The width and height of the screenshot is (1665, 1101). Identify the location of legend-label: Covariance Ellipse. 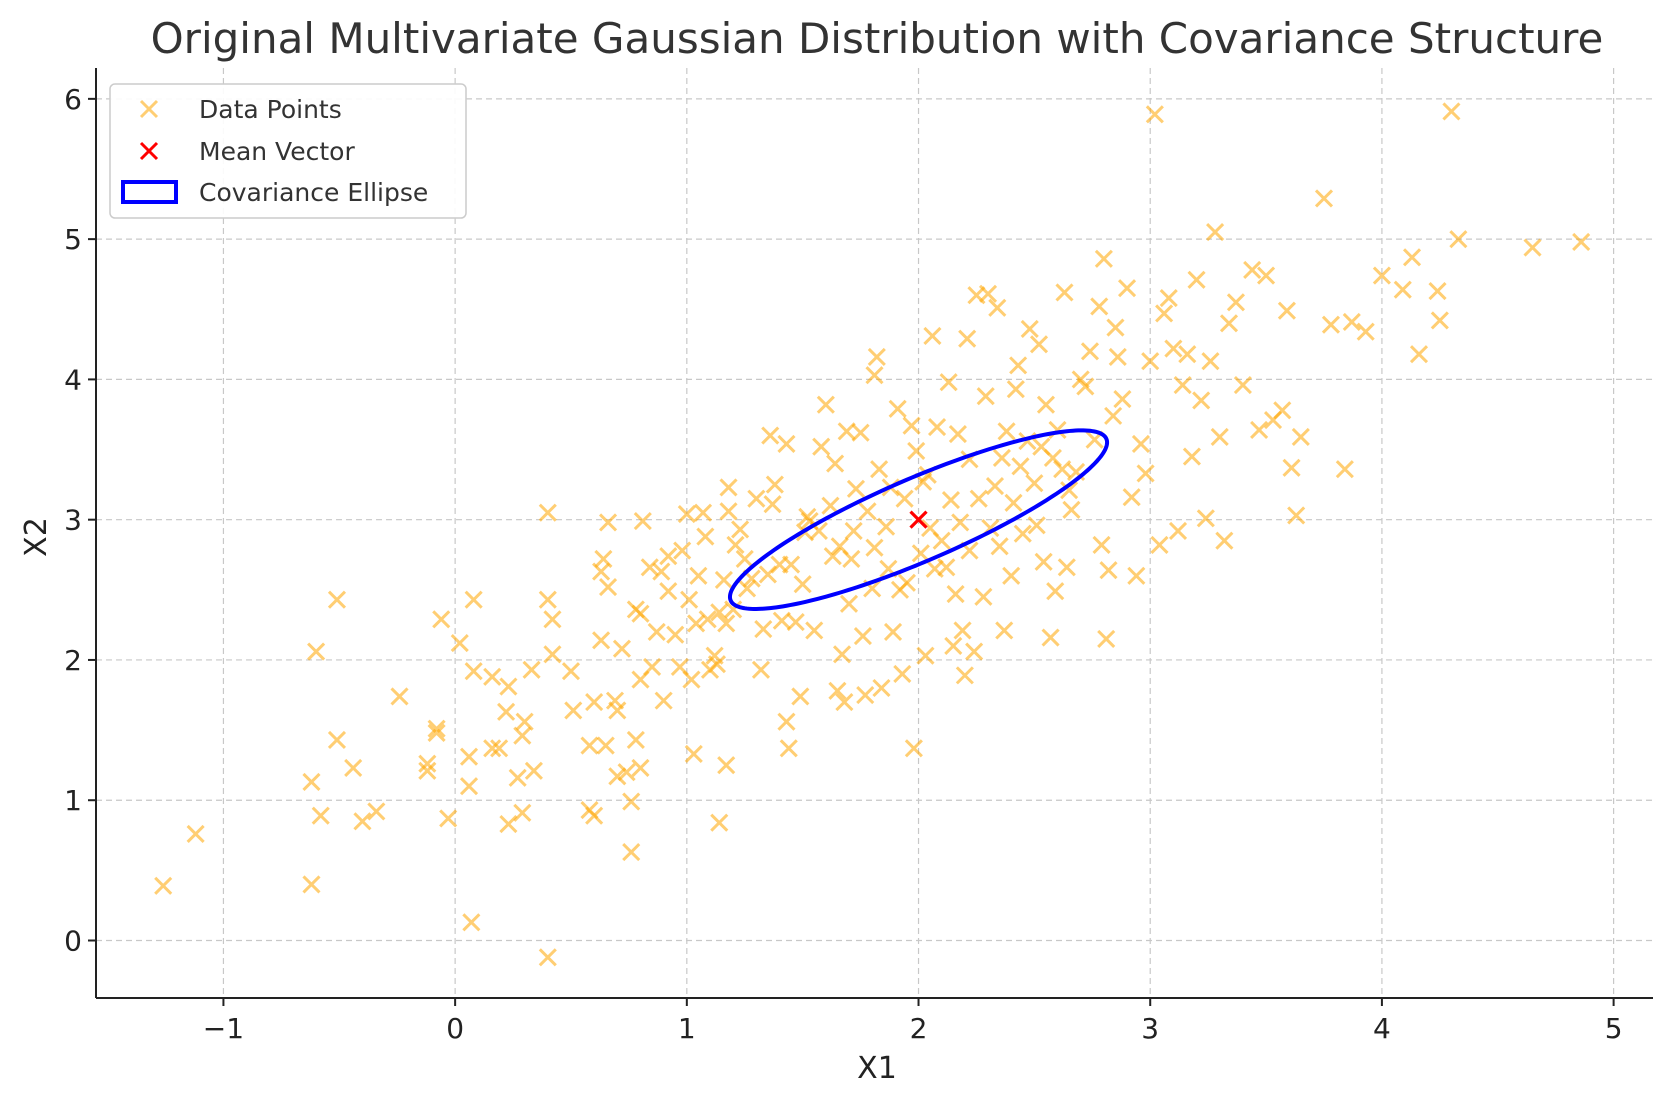
(313, 192).